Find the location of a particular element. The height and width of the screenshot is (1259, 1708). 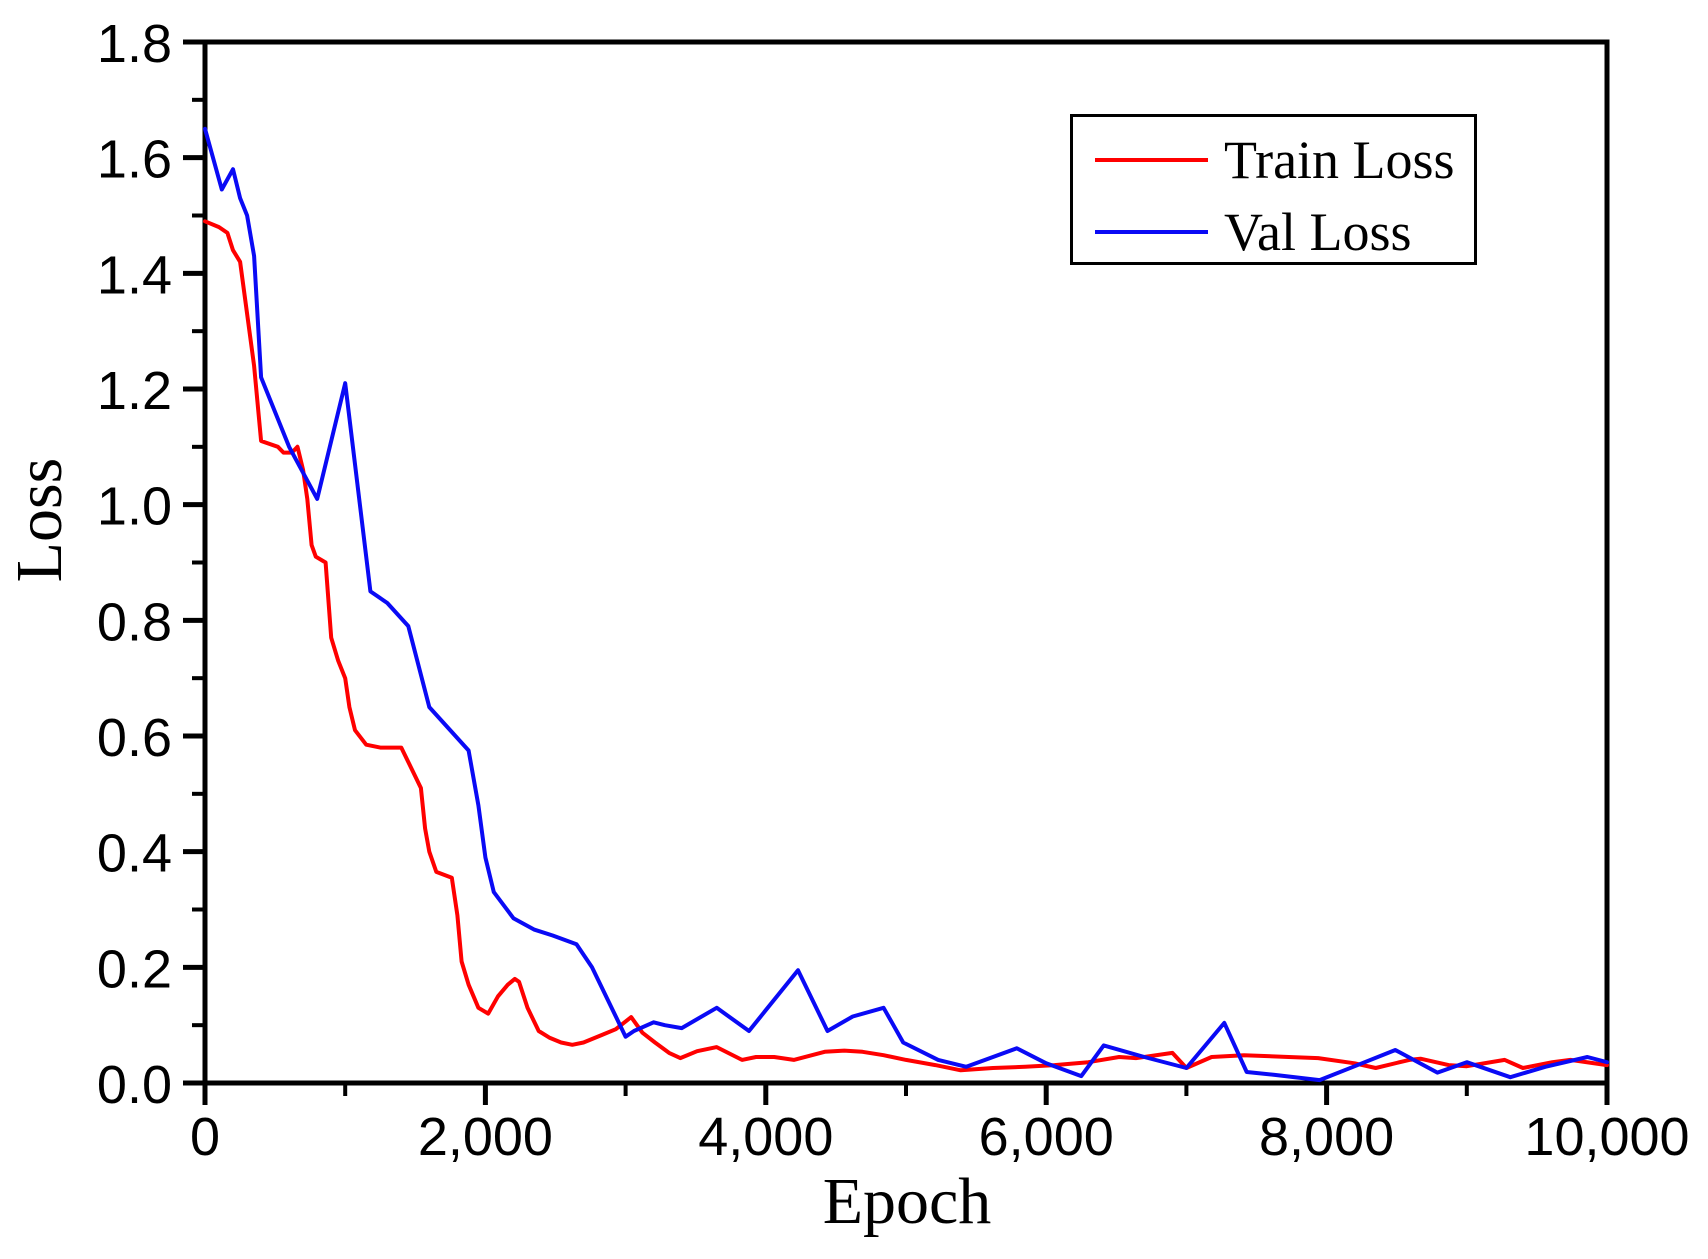

y-axis-tick-label: 0.6 is located at coordinates (134, 738).